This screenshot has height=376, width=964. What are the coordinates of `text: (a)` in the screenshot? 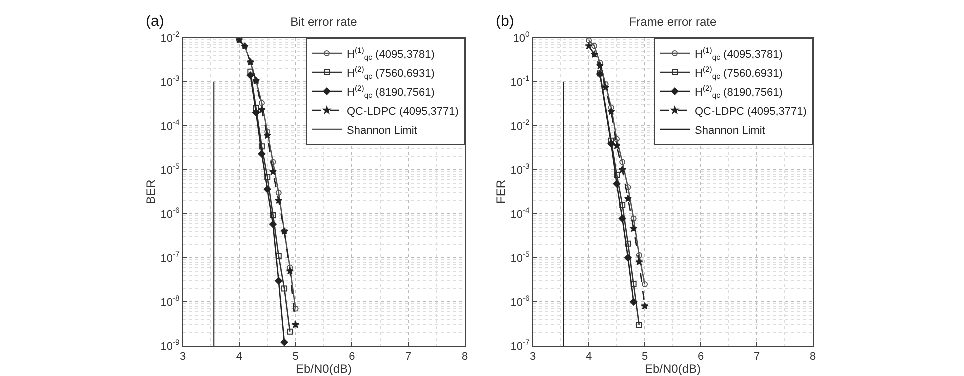 It's located at (155, 21).